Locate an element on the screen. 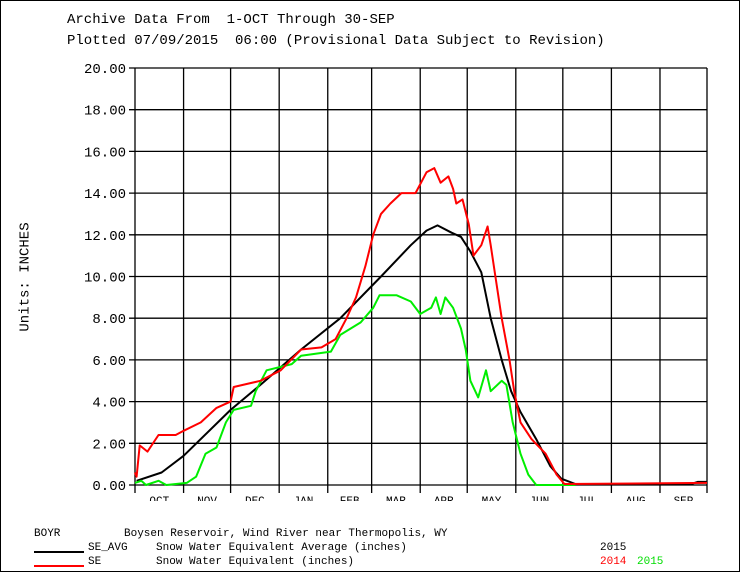 Image resolution: width=740 pixels, height=572 pixels. legend-year-se-2014: 2014 is located at coordinates (613, 562).